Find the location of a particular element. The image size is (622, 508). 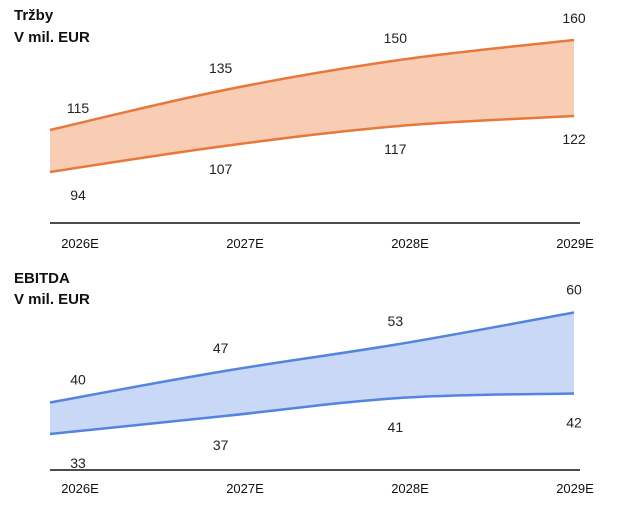

lower-data-label: 42 is located at coordinates (574, 423).